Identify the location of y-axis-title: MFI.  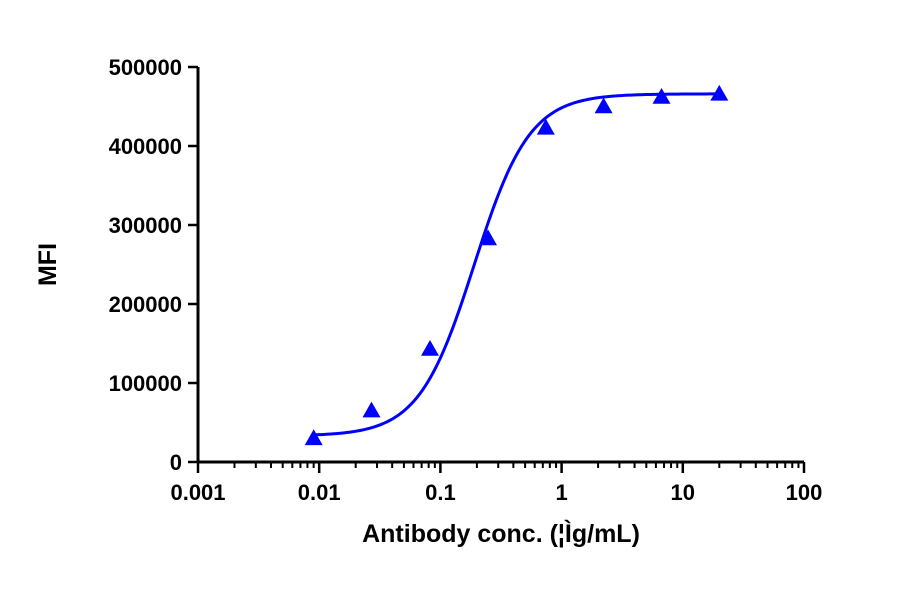
(48, 264).